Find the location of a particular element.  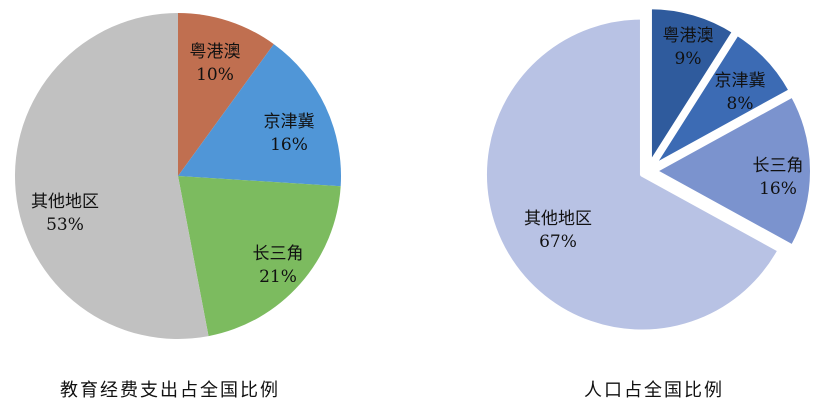

slice-label-pop-other: 其他地区 67% is located at coordinates (558, 231).